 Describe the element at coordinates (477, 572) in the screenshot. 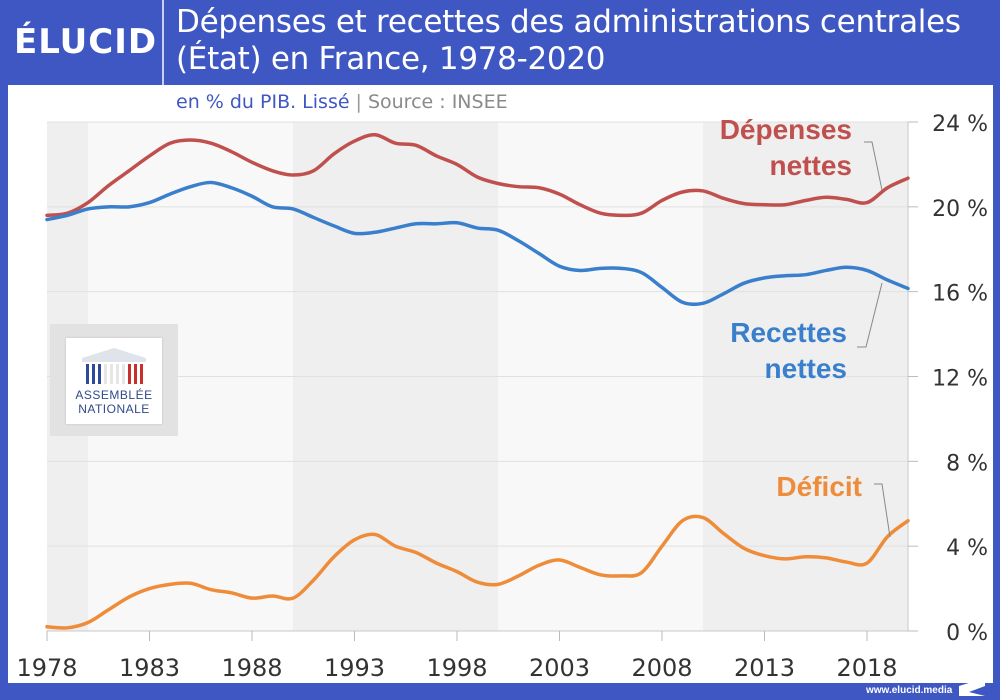

I see `deficit-line` at that location.